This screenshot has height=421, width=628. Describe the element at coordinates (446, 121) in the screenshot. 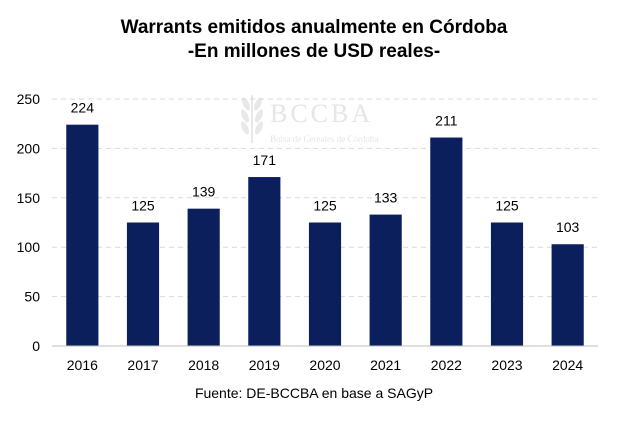

I see `data-label: 211` at that location.